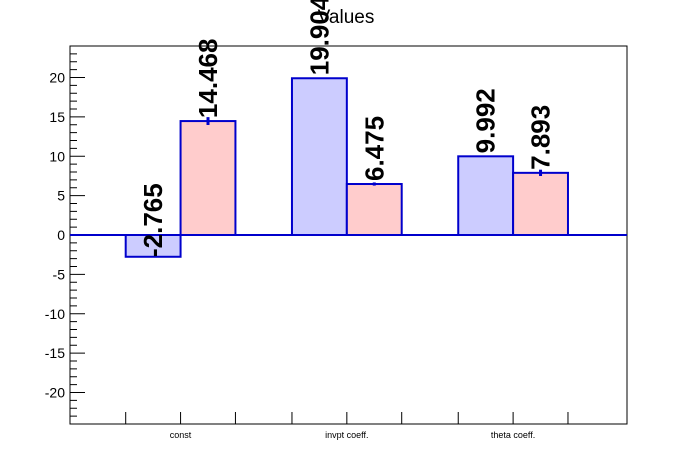  What do you see at coordinates (374, 148) in the screenshot?
I see `data-label: 6.475` at bounding box center [374, 148].